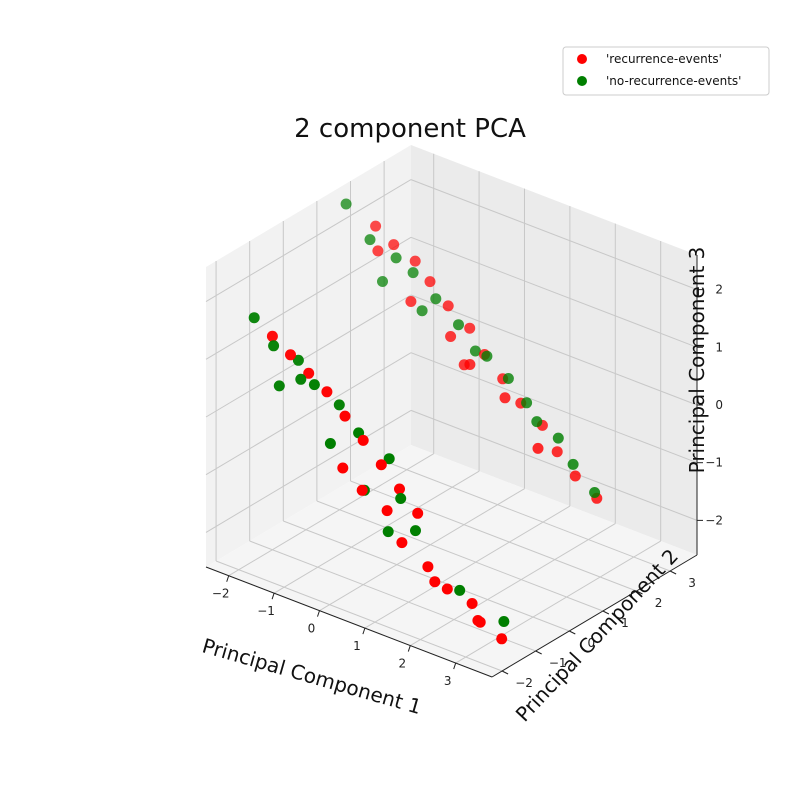  Describe the element at coordinates (719, 405) in the screenshot. I see `z-tick-label: 0` at that location.